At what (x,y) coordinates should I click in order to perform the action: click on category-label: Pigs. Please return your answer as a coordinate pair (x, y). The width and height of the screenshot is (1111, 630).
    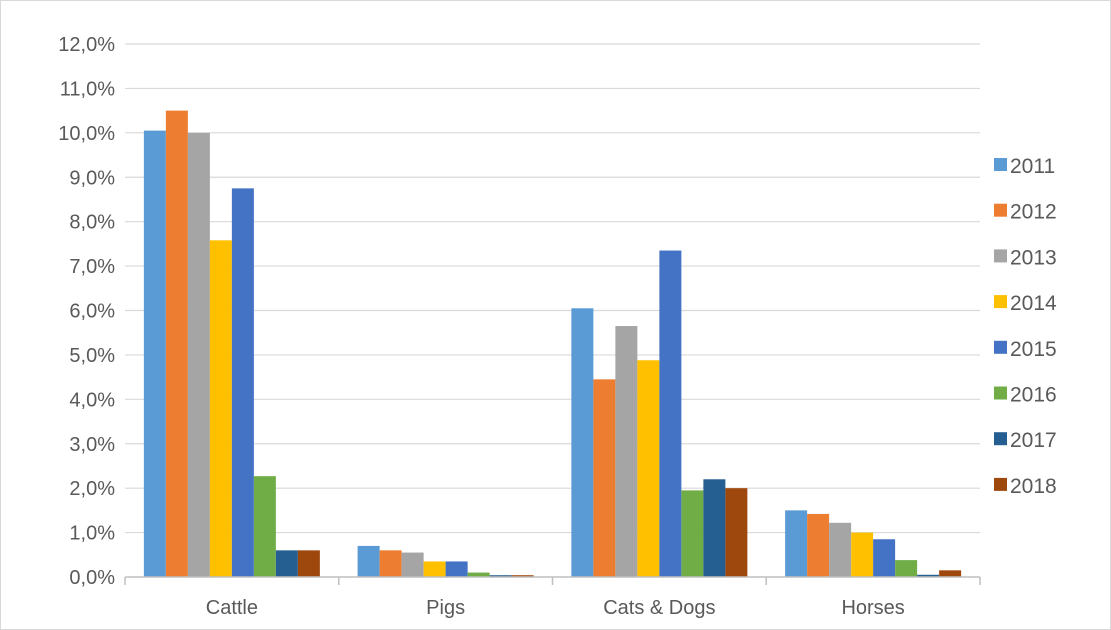
    Looking at the image, I should click on (445, 608).